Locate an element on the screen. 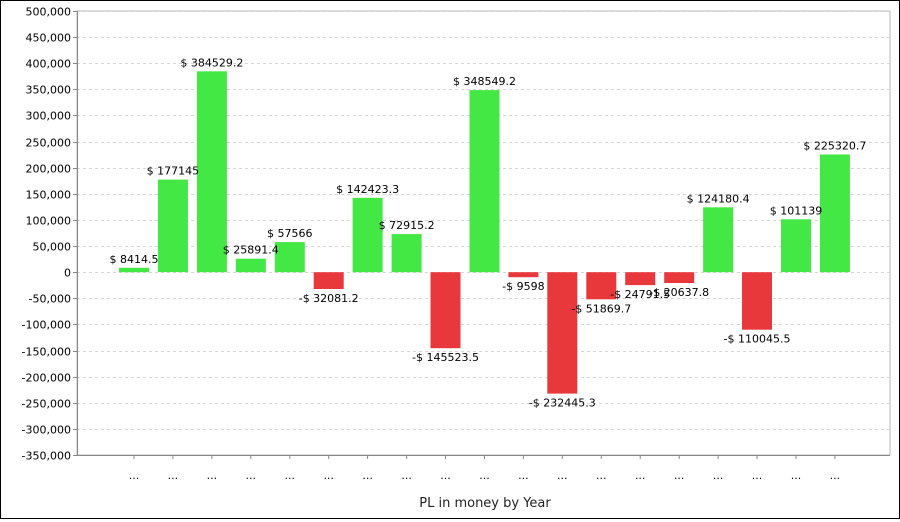  y-tick-label: -350,000 is located at coordinates (46, 456).